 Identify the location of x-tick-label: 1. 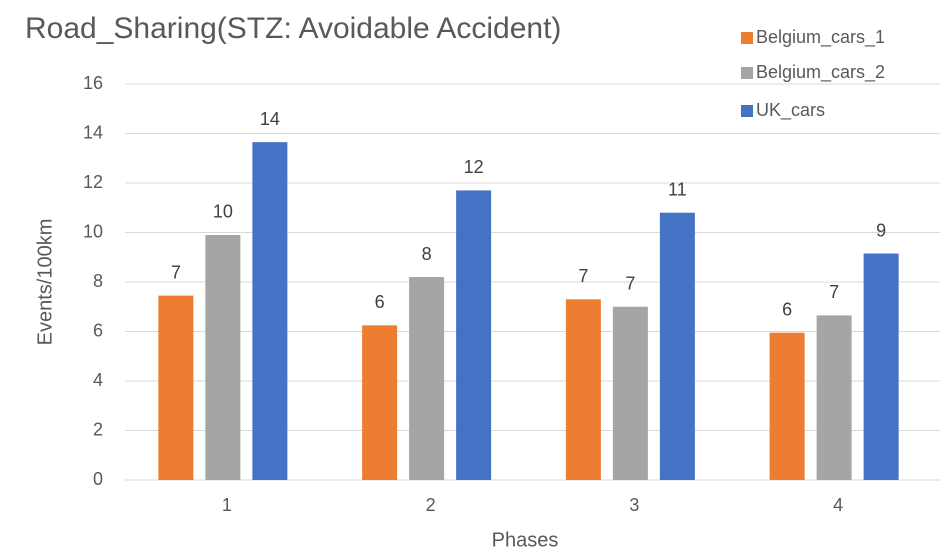
(227, 505).